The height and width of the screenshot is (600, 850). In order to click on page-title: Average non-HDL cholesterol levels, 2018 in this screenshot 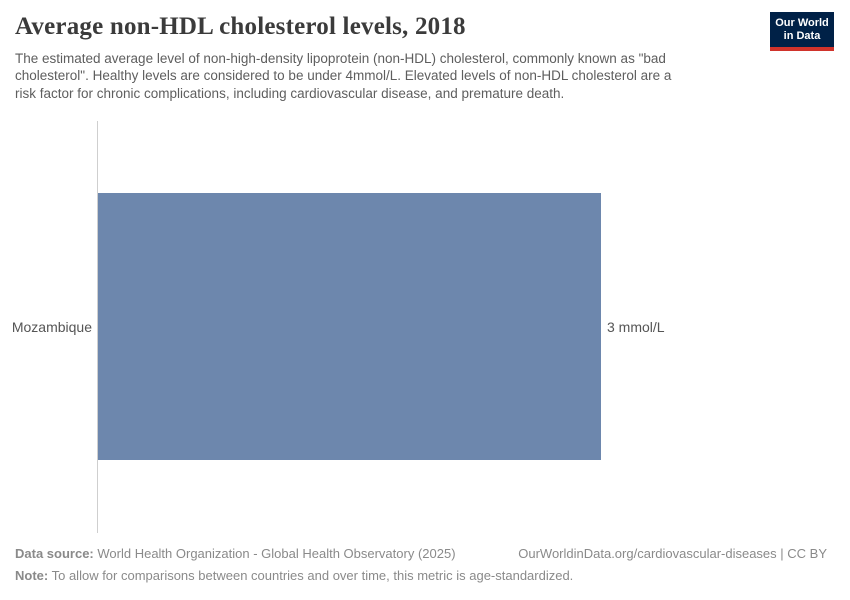, I will do `click(240, 26)`.